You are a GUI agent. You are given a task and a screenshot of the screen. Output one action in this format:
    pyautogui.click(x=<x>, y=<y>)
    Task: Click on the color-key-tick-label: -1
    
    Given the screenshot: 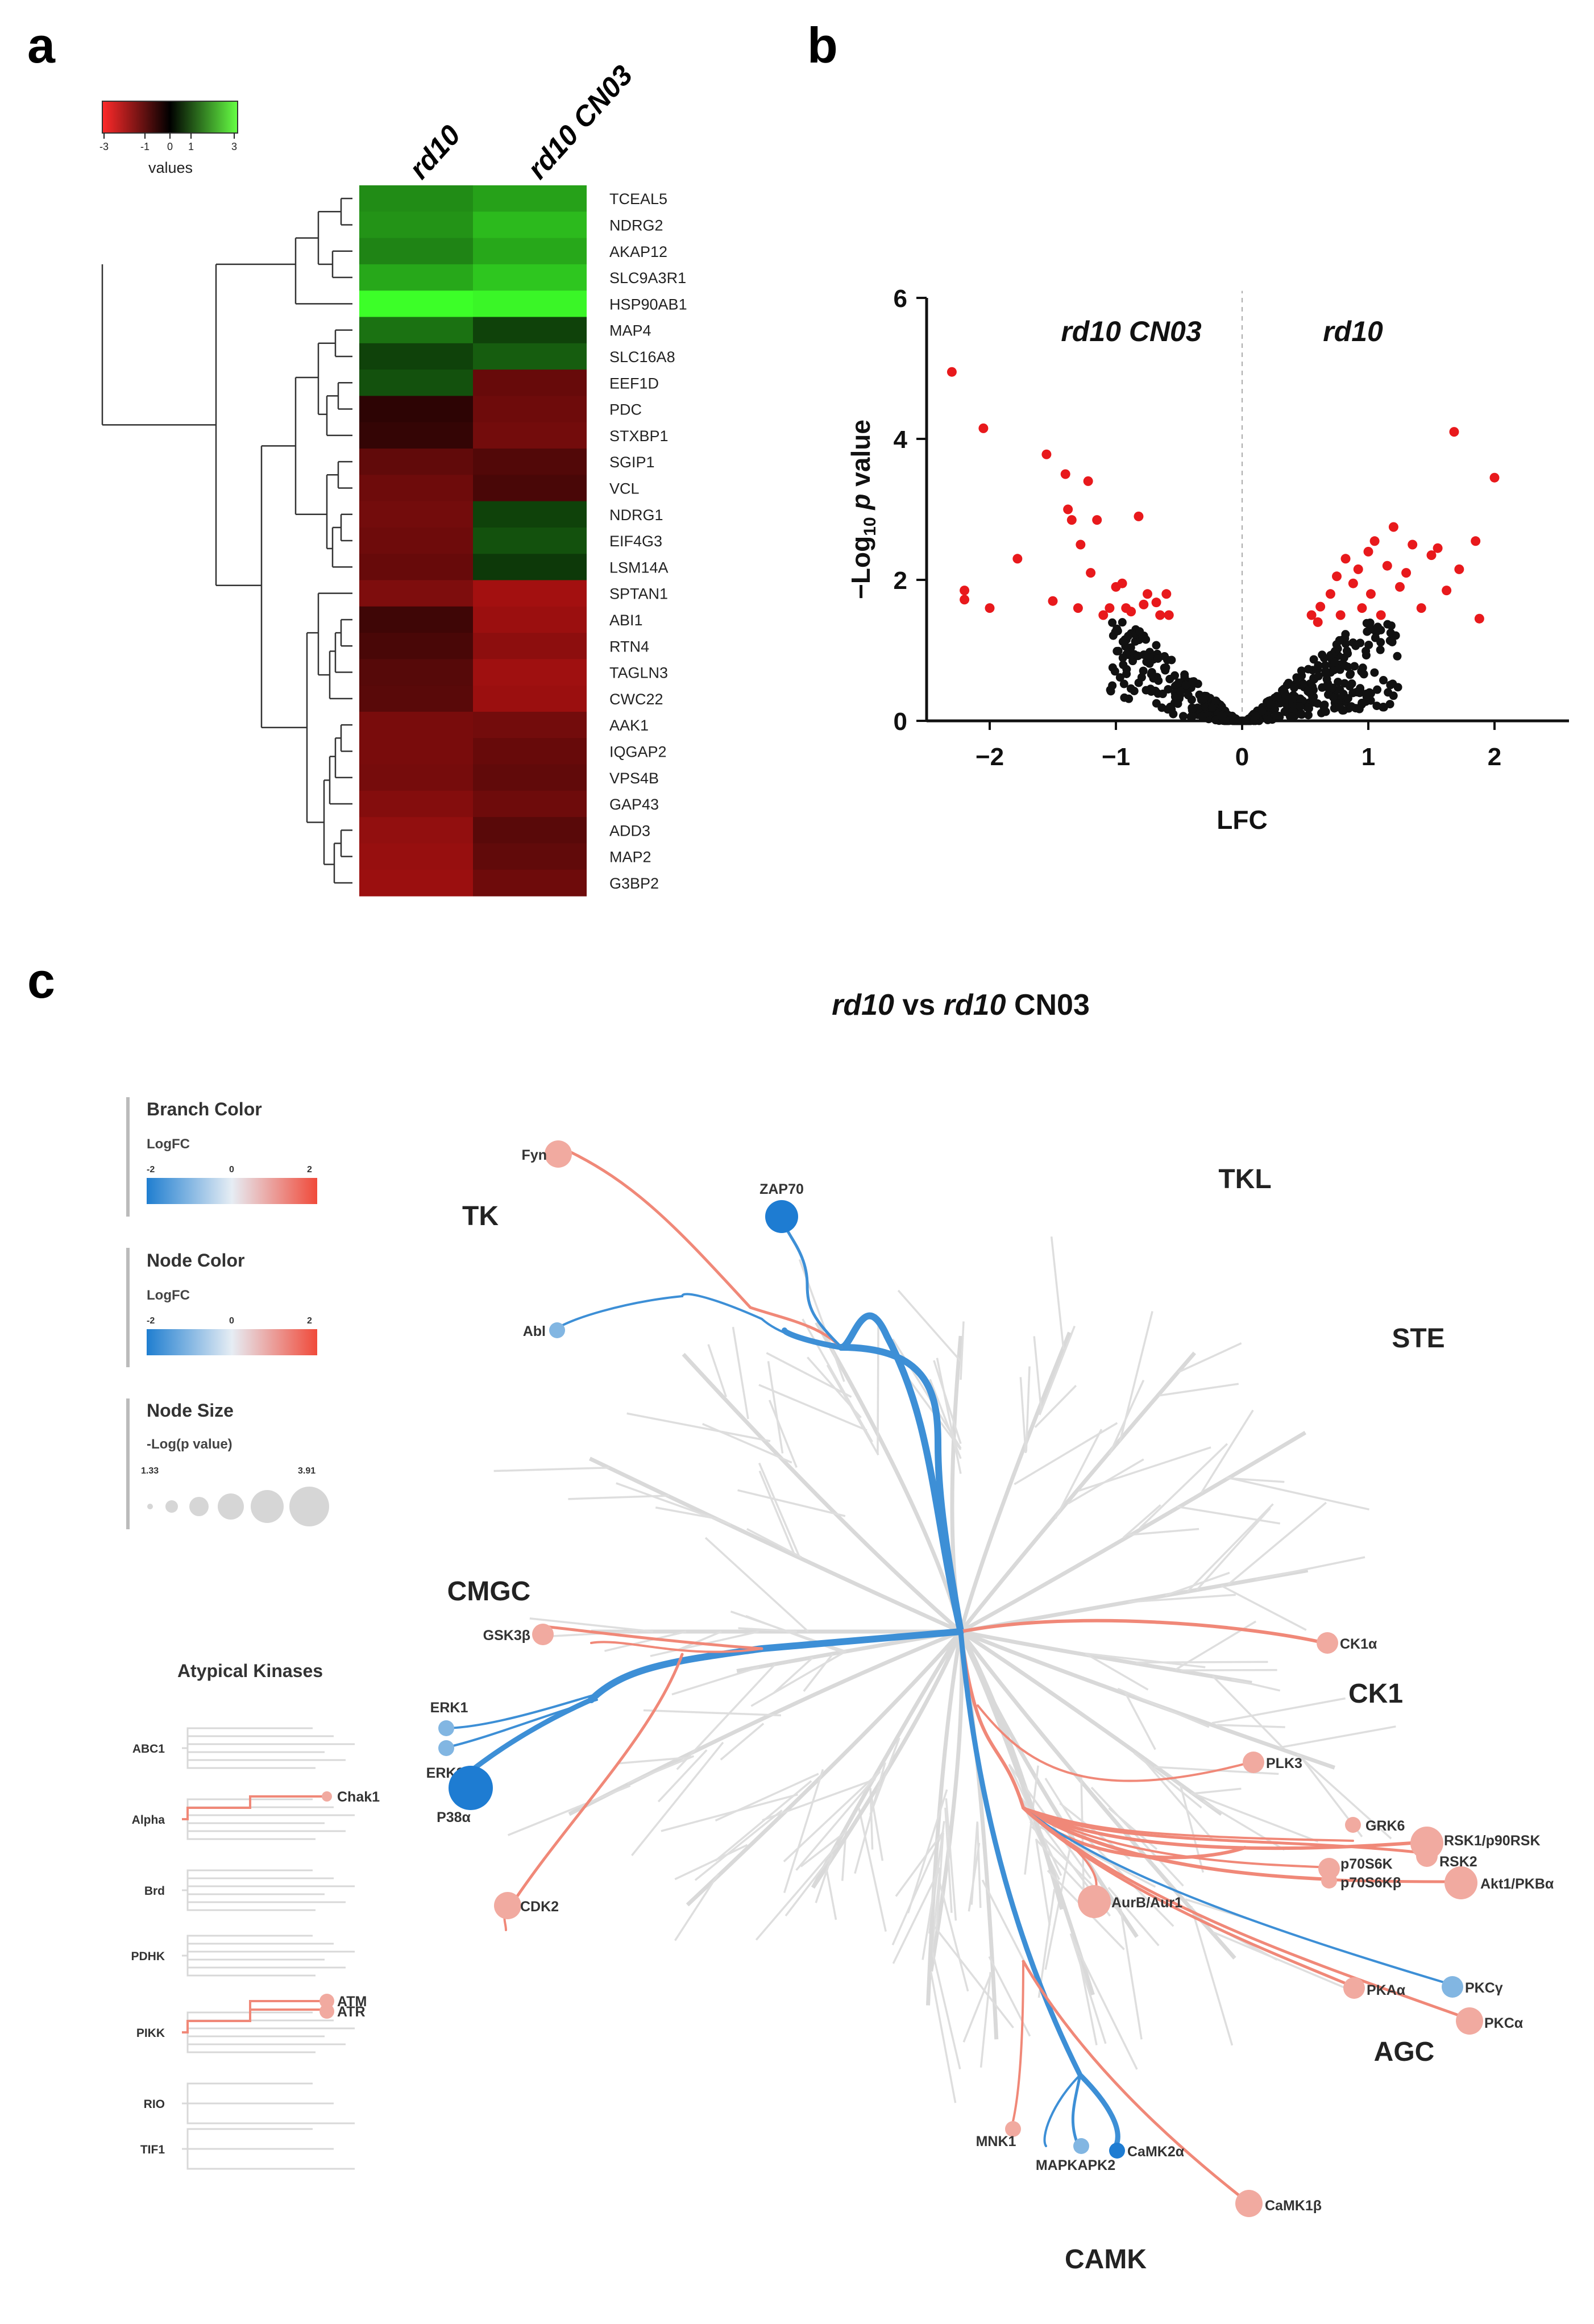 What is the action you would take?
    pyautogui.click(x=145, y=146)
    